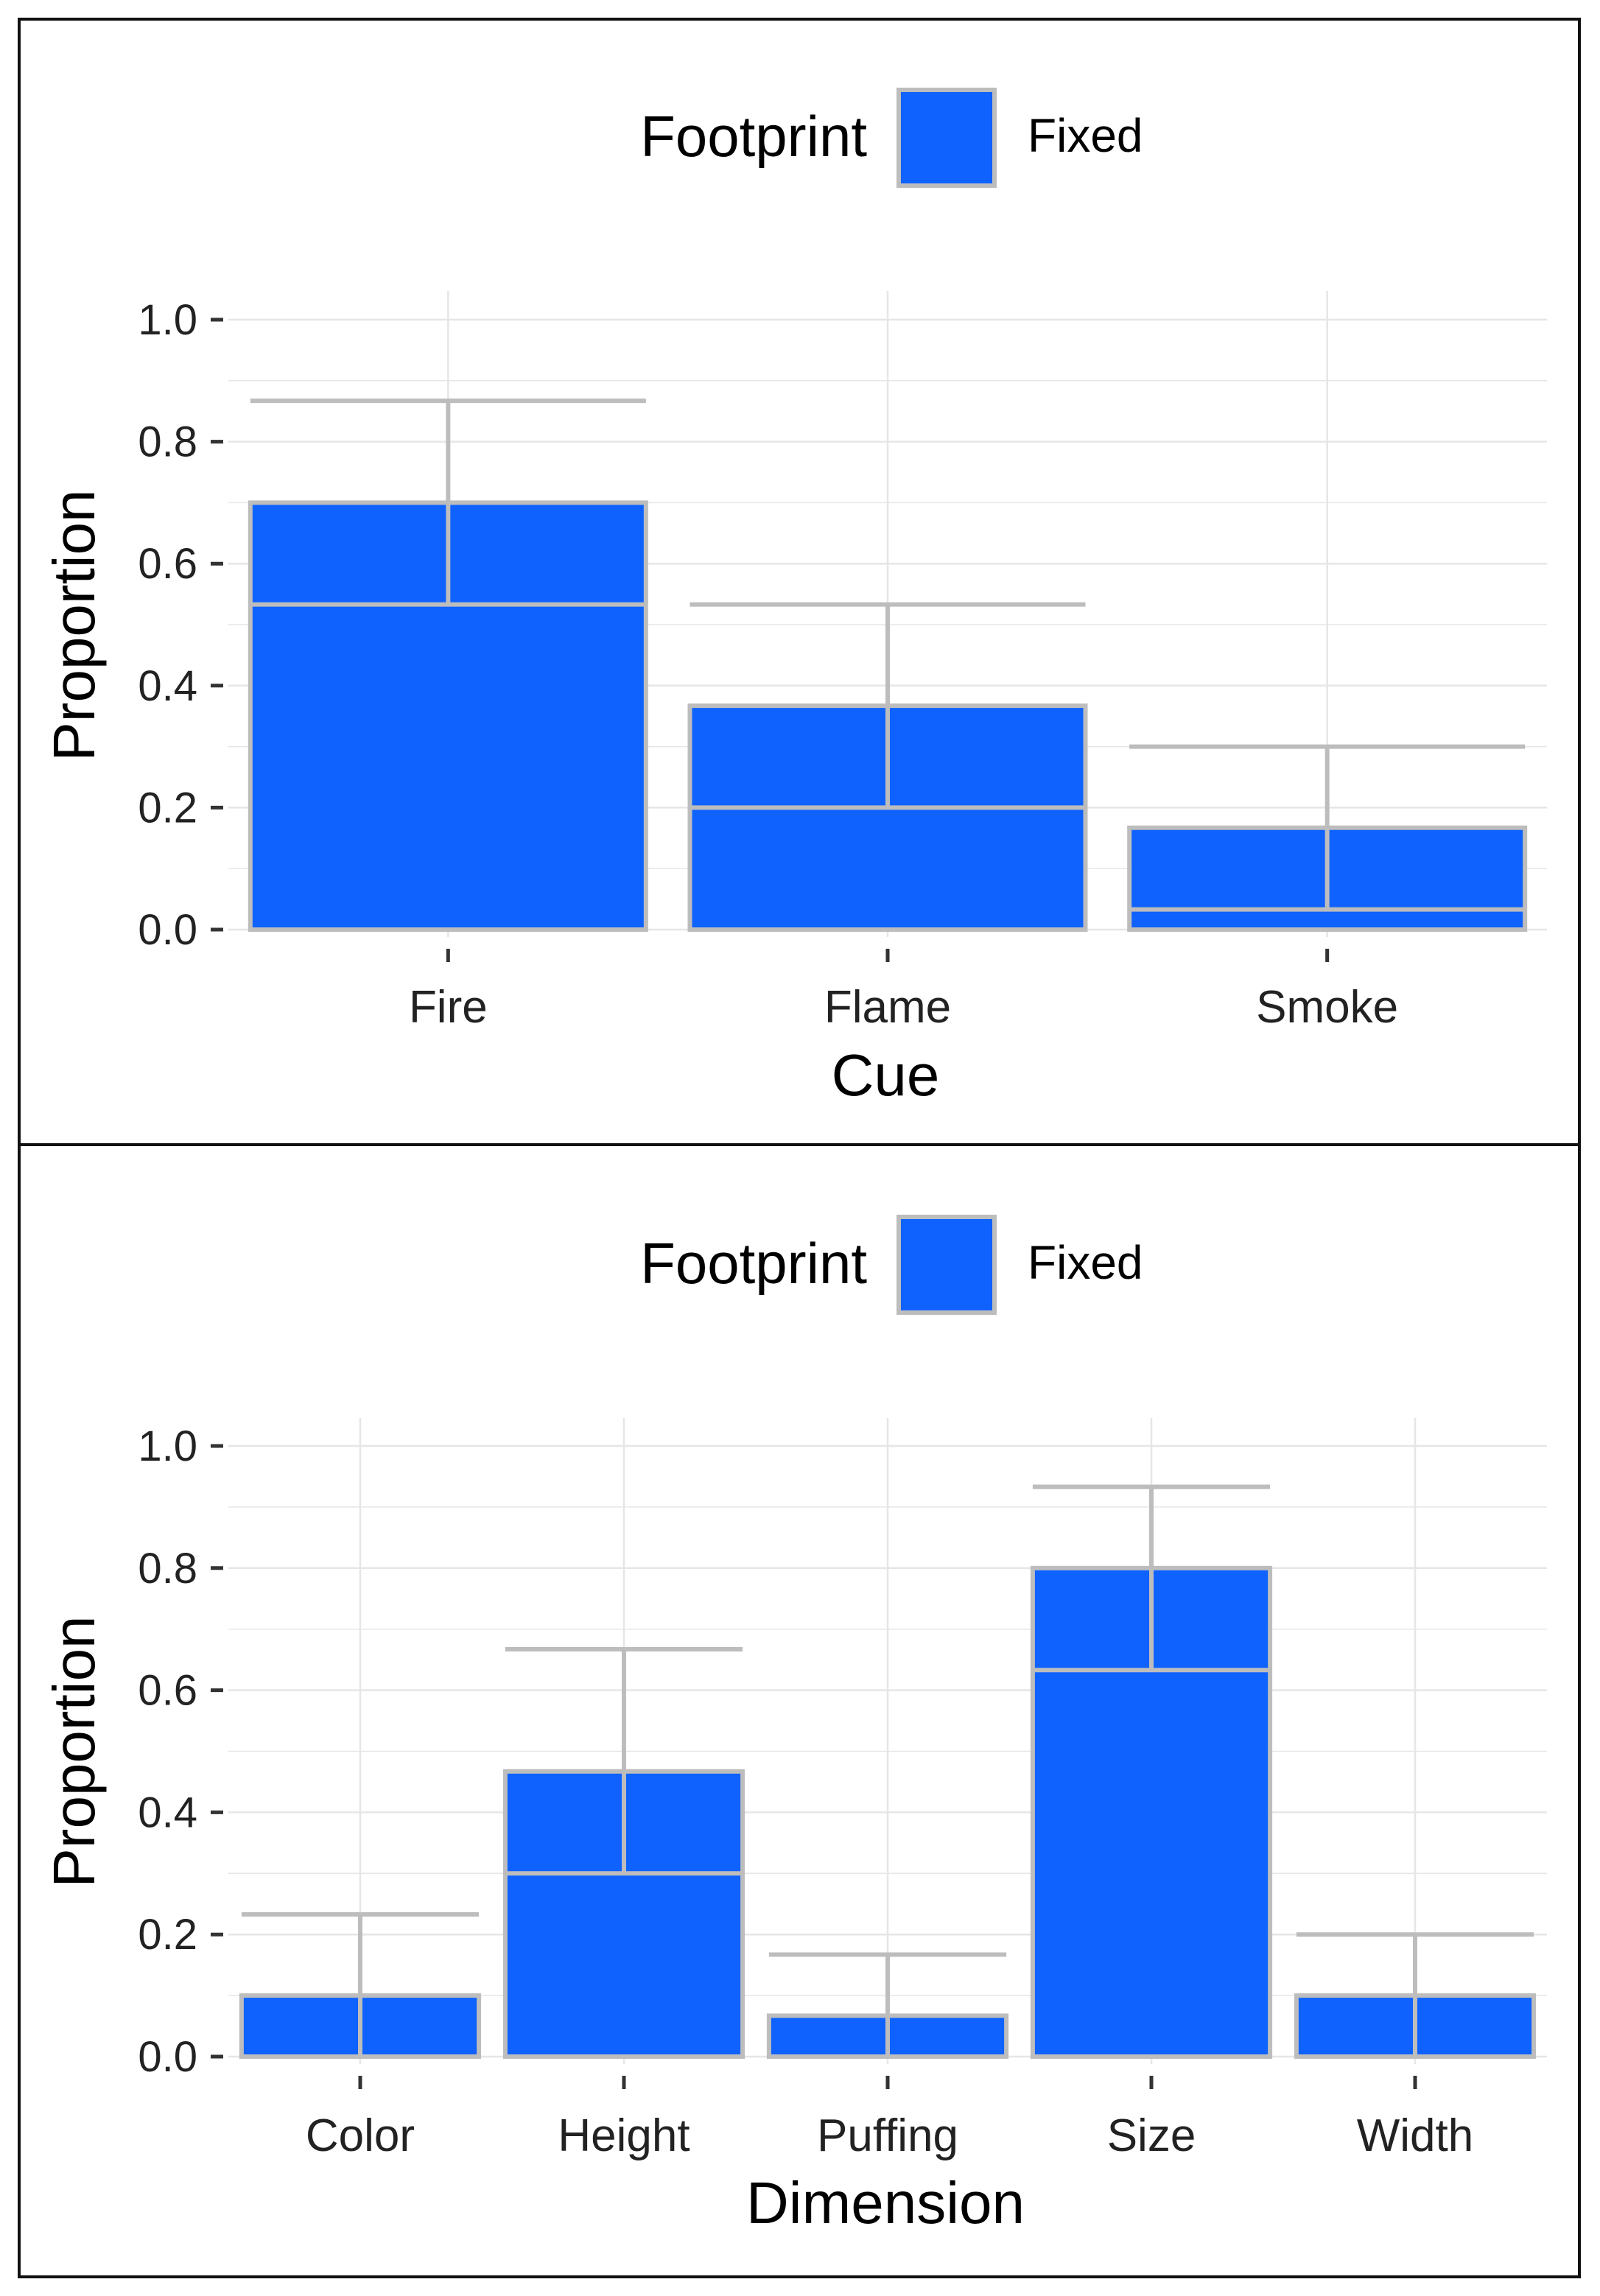 Image resolution: width=1600 pixels, height=2296 pixels. I want to click on error-bar-puffing, so click(887, 2005).